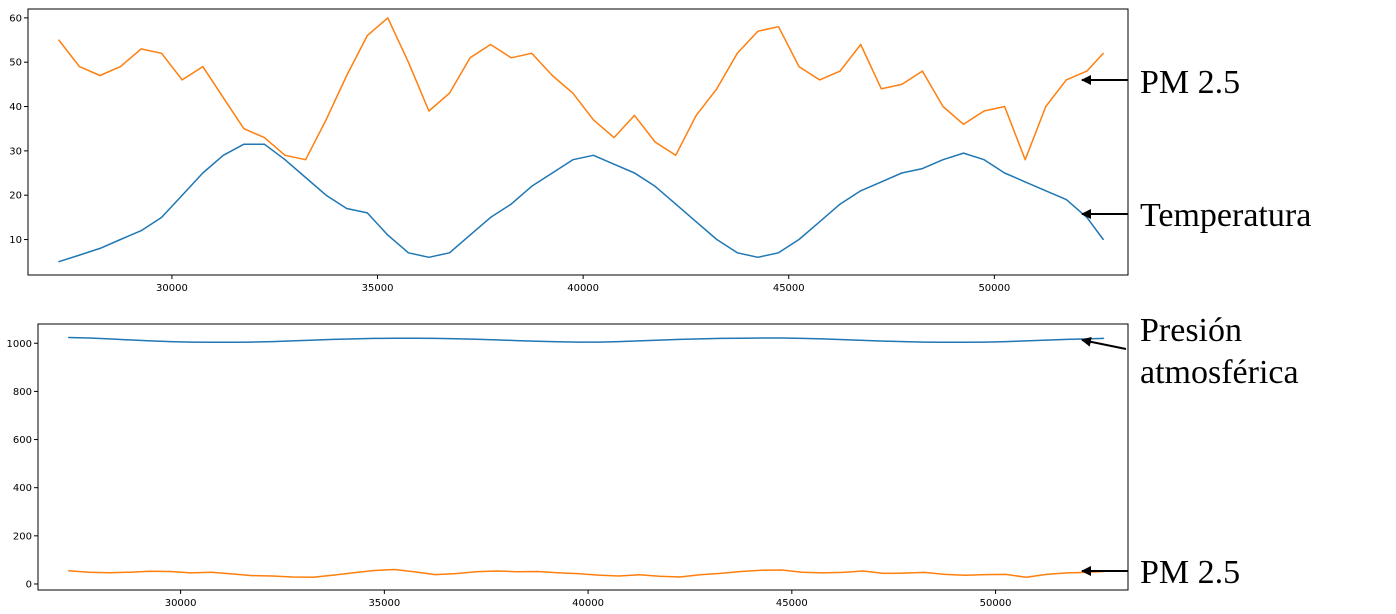 The image size is (1396, 614). I want to click on bottom-x-tick-label: 30000, so click(181, 603).